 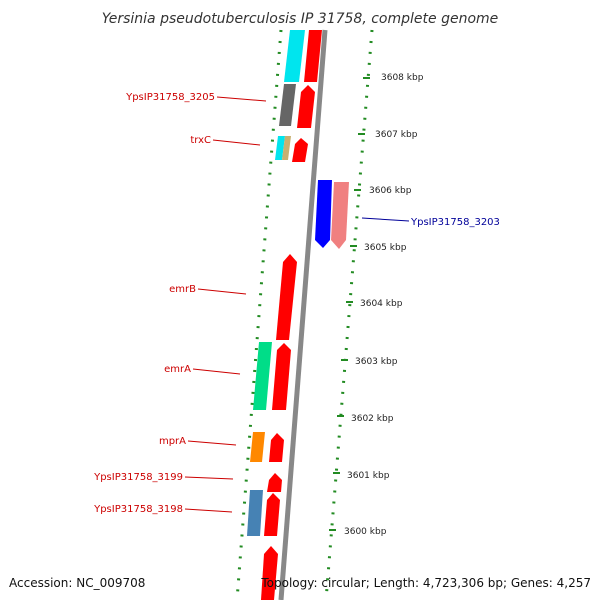 I want to click on gene-trxc-feature, so click(x=300, y=150).